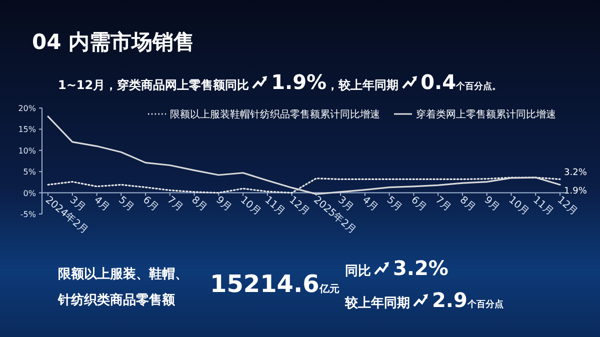  What do you see at coordinates (265, 284) in the screenshot?
I see `text: 15214.6` at bounding box center [265, 284].